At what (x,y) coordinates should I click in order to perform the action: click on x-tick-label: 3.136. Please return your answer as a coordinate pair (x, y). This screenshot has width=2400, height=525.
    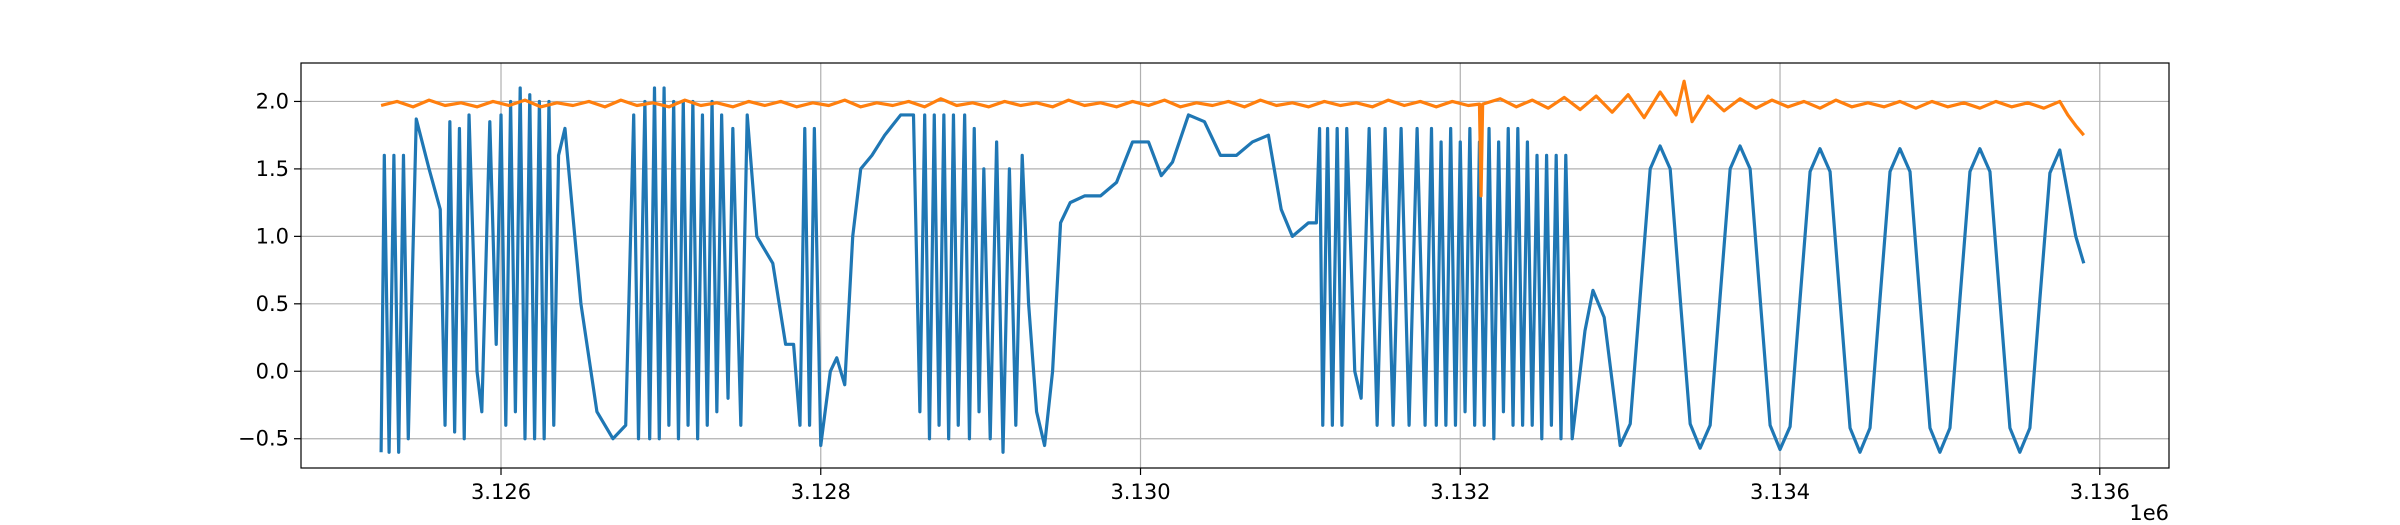
    Looking at the image, I should click on (2100, 492).